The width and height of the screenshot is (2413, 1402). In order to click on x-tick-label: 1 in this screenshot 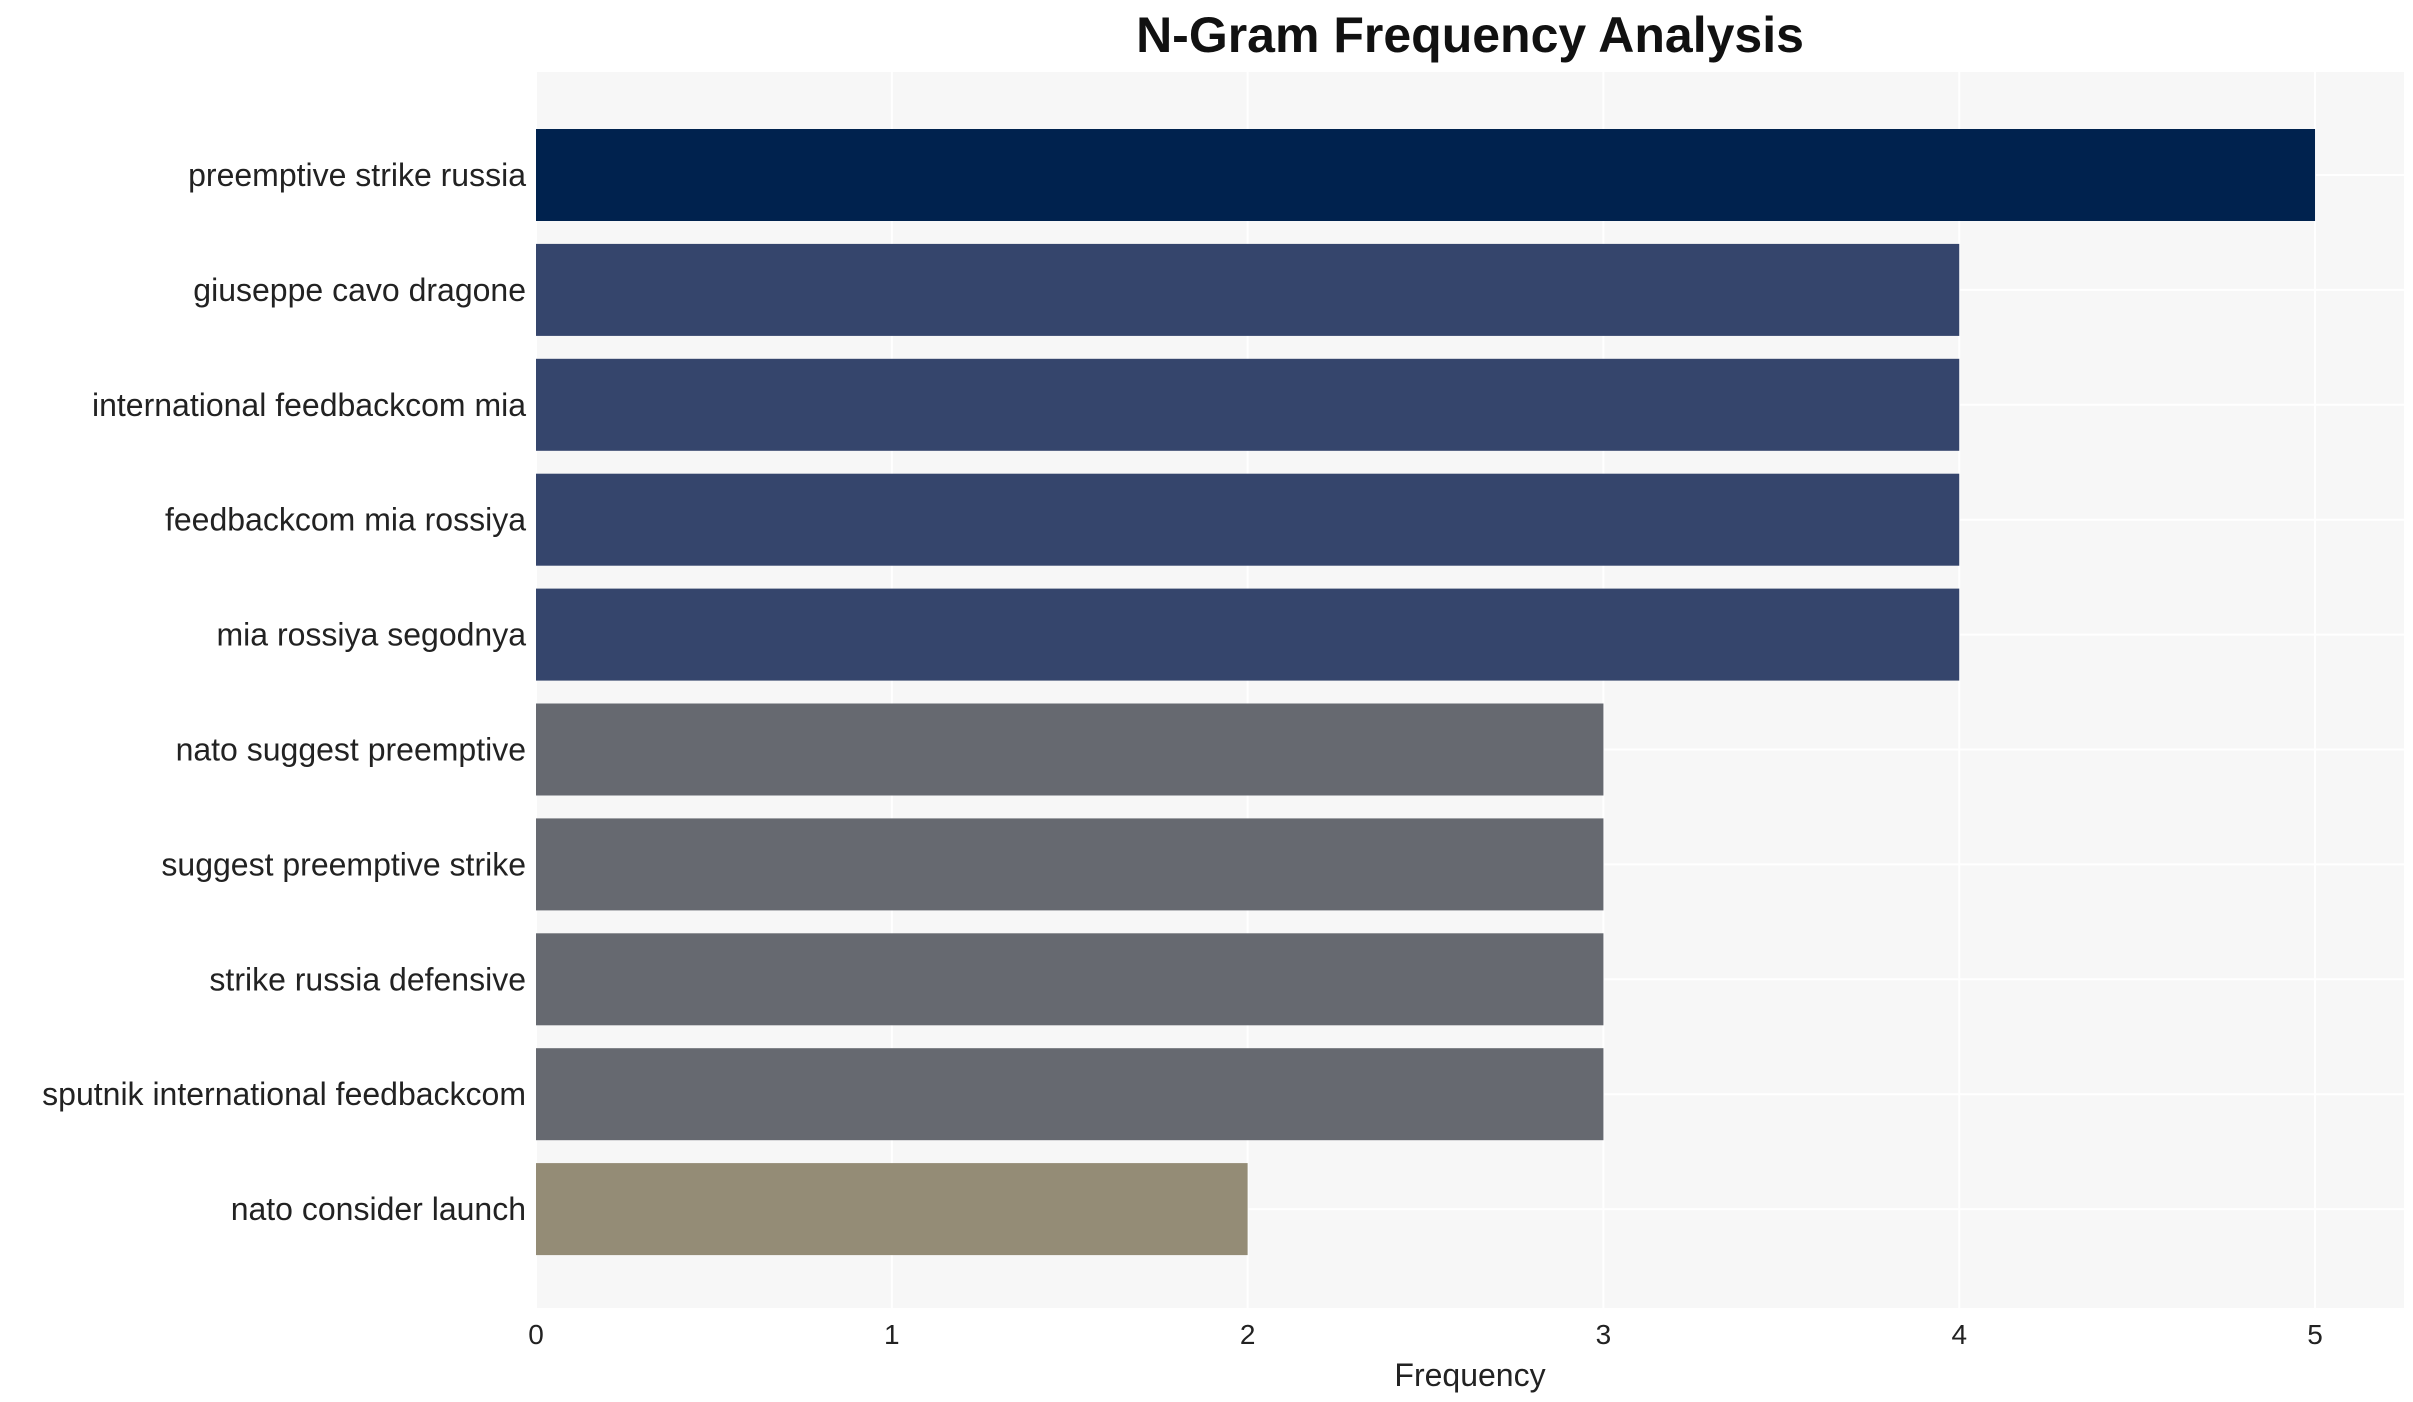, I will do `click(892, 1334)`.